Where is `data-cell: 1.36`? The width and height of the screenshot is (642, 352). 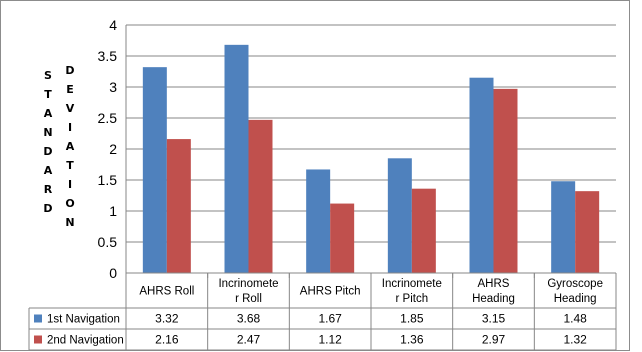 data-cell: 1.36 is located at coordinates (412, 340).